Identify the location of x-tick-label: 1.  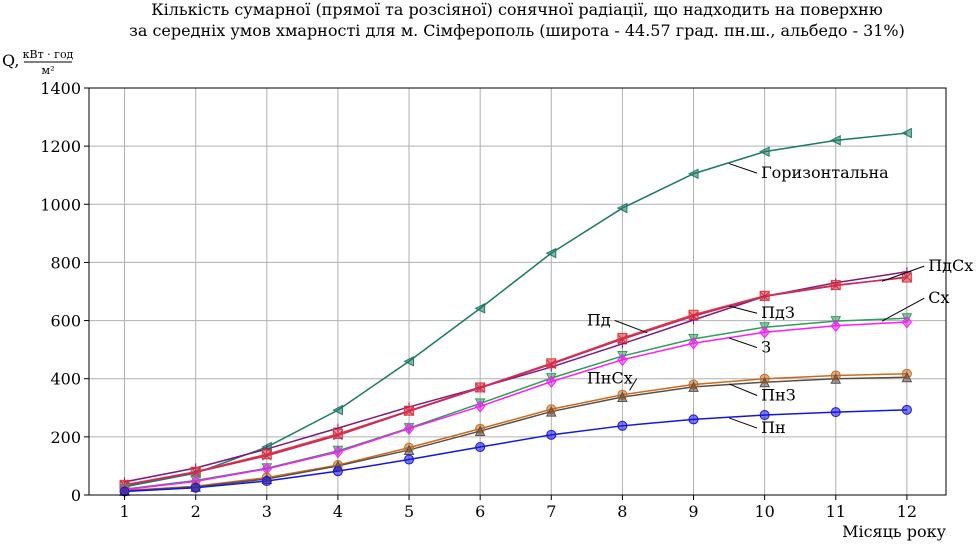
(124, 511).